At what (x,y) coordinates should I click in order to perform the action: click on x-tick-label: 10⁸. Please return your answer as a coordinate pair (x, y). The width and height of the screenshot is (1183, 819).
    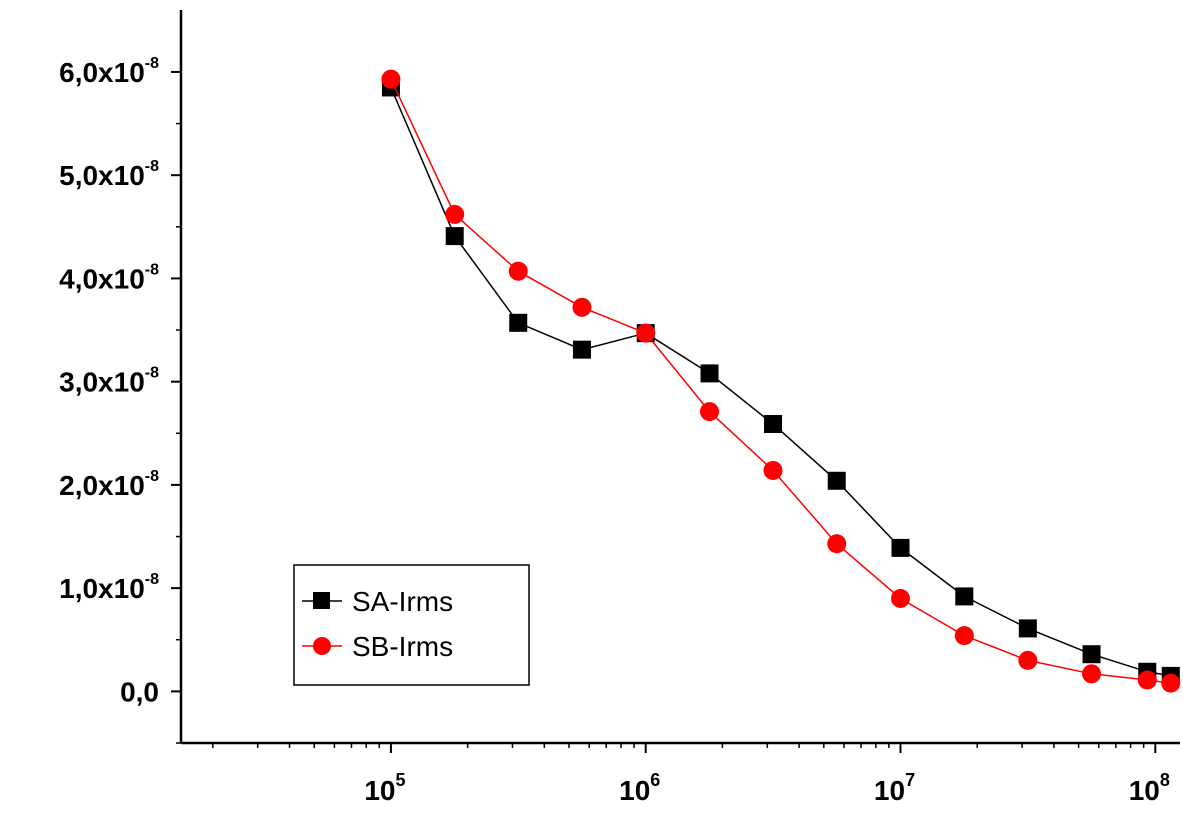
    Looking at the image, I should click on (1149, 788).